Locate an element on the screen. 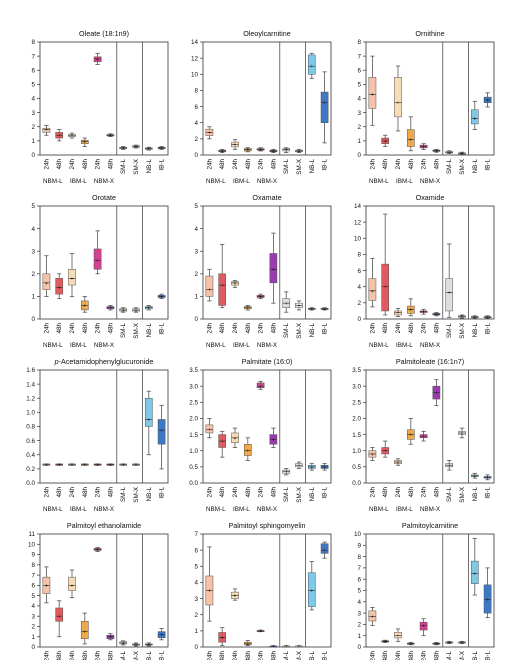  y-tick-label: 3.0 is located at coordinates (356, 386).